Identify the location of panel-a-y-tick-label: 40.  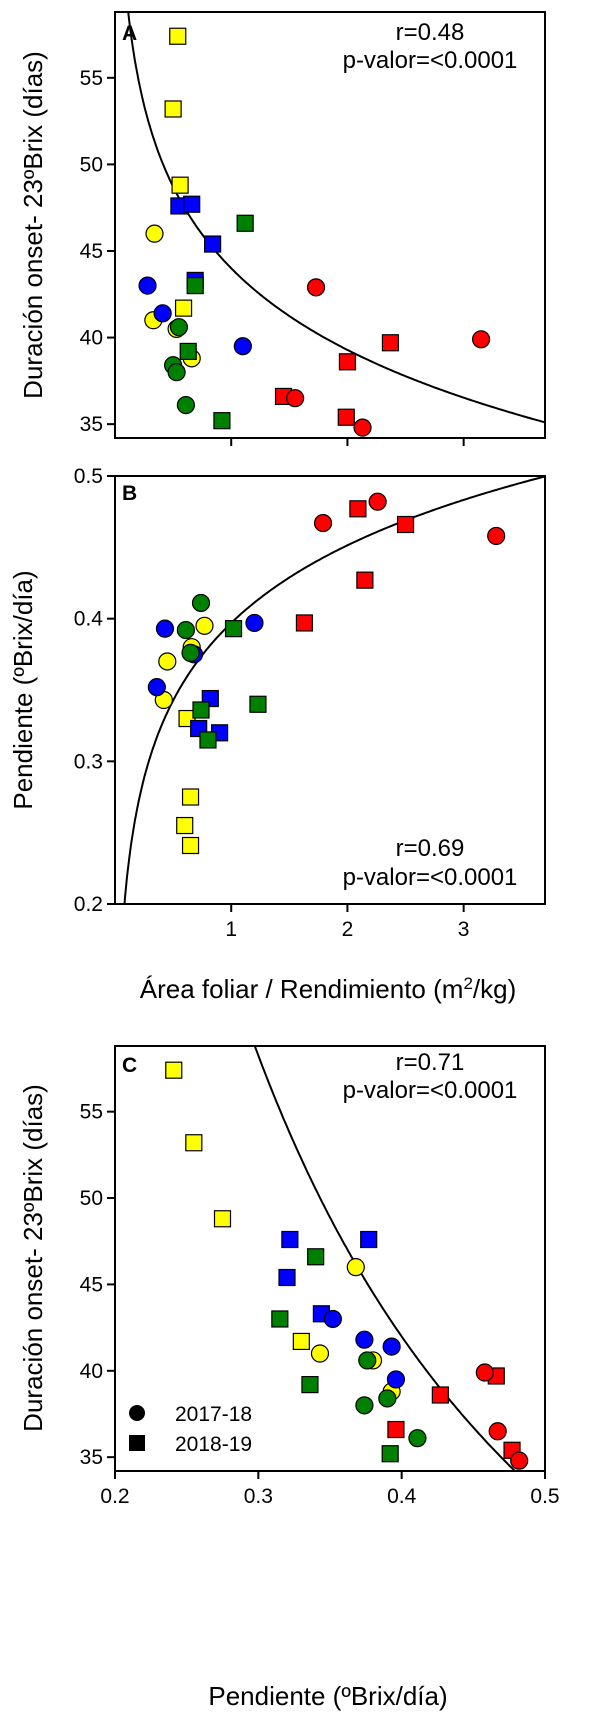
(91, 338).